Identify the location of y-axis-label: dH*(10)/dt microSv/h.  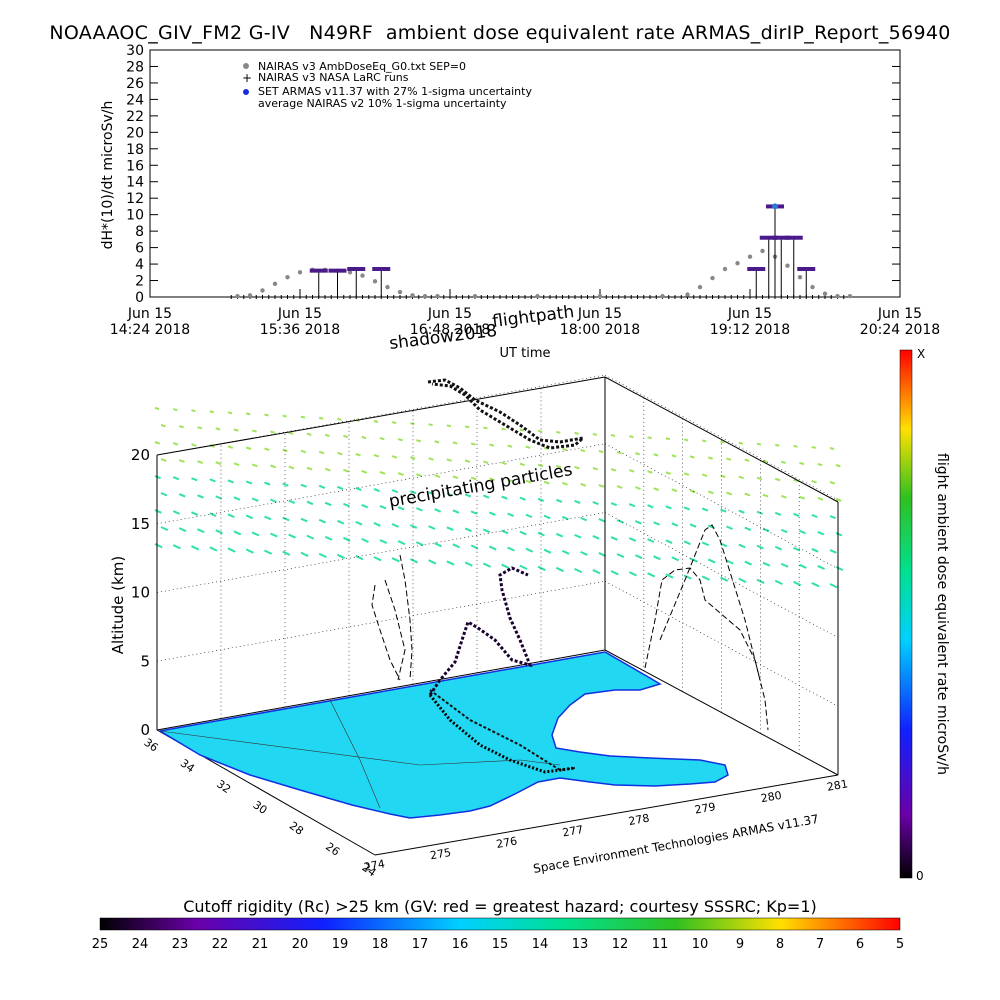
(108, 175).